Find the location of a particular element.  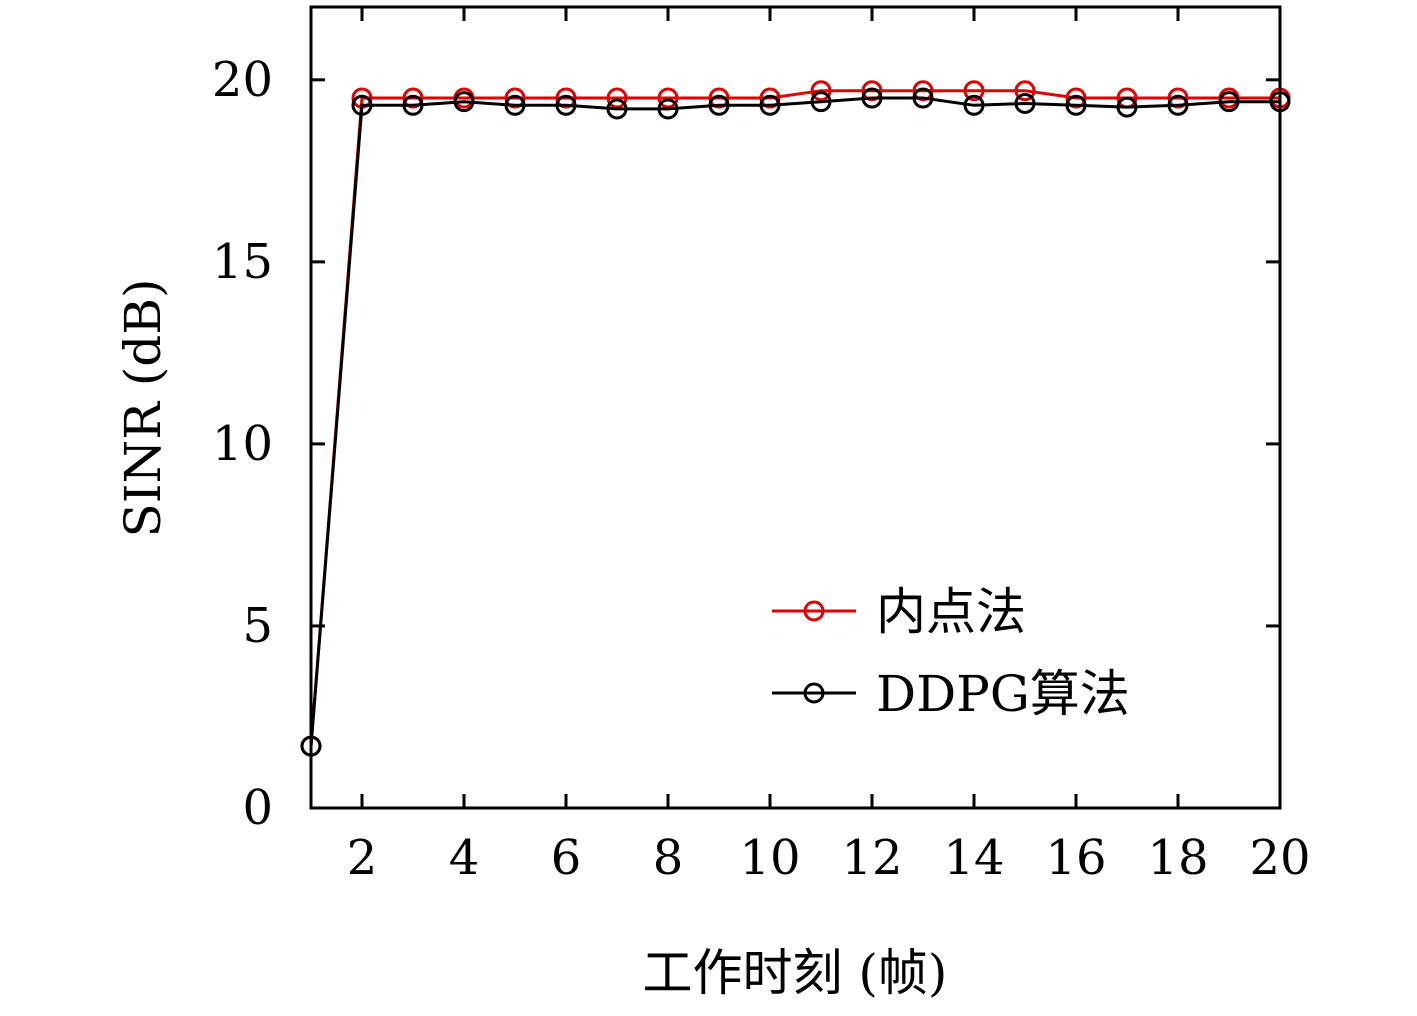

x-tick-label-10: 10 is located at coordinates (769, 858).